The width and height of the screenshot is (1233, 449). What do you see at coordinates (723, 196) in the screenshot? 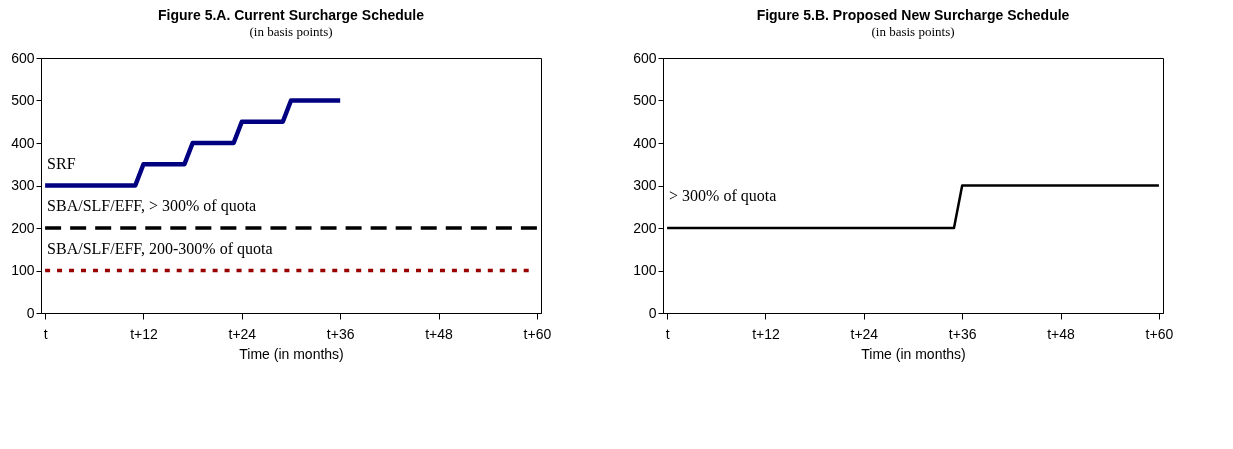
I see `annotation: > 300% of quota` at bounding box center [723, 196].